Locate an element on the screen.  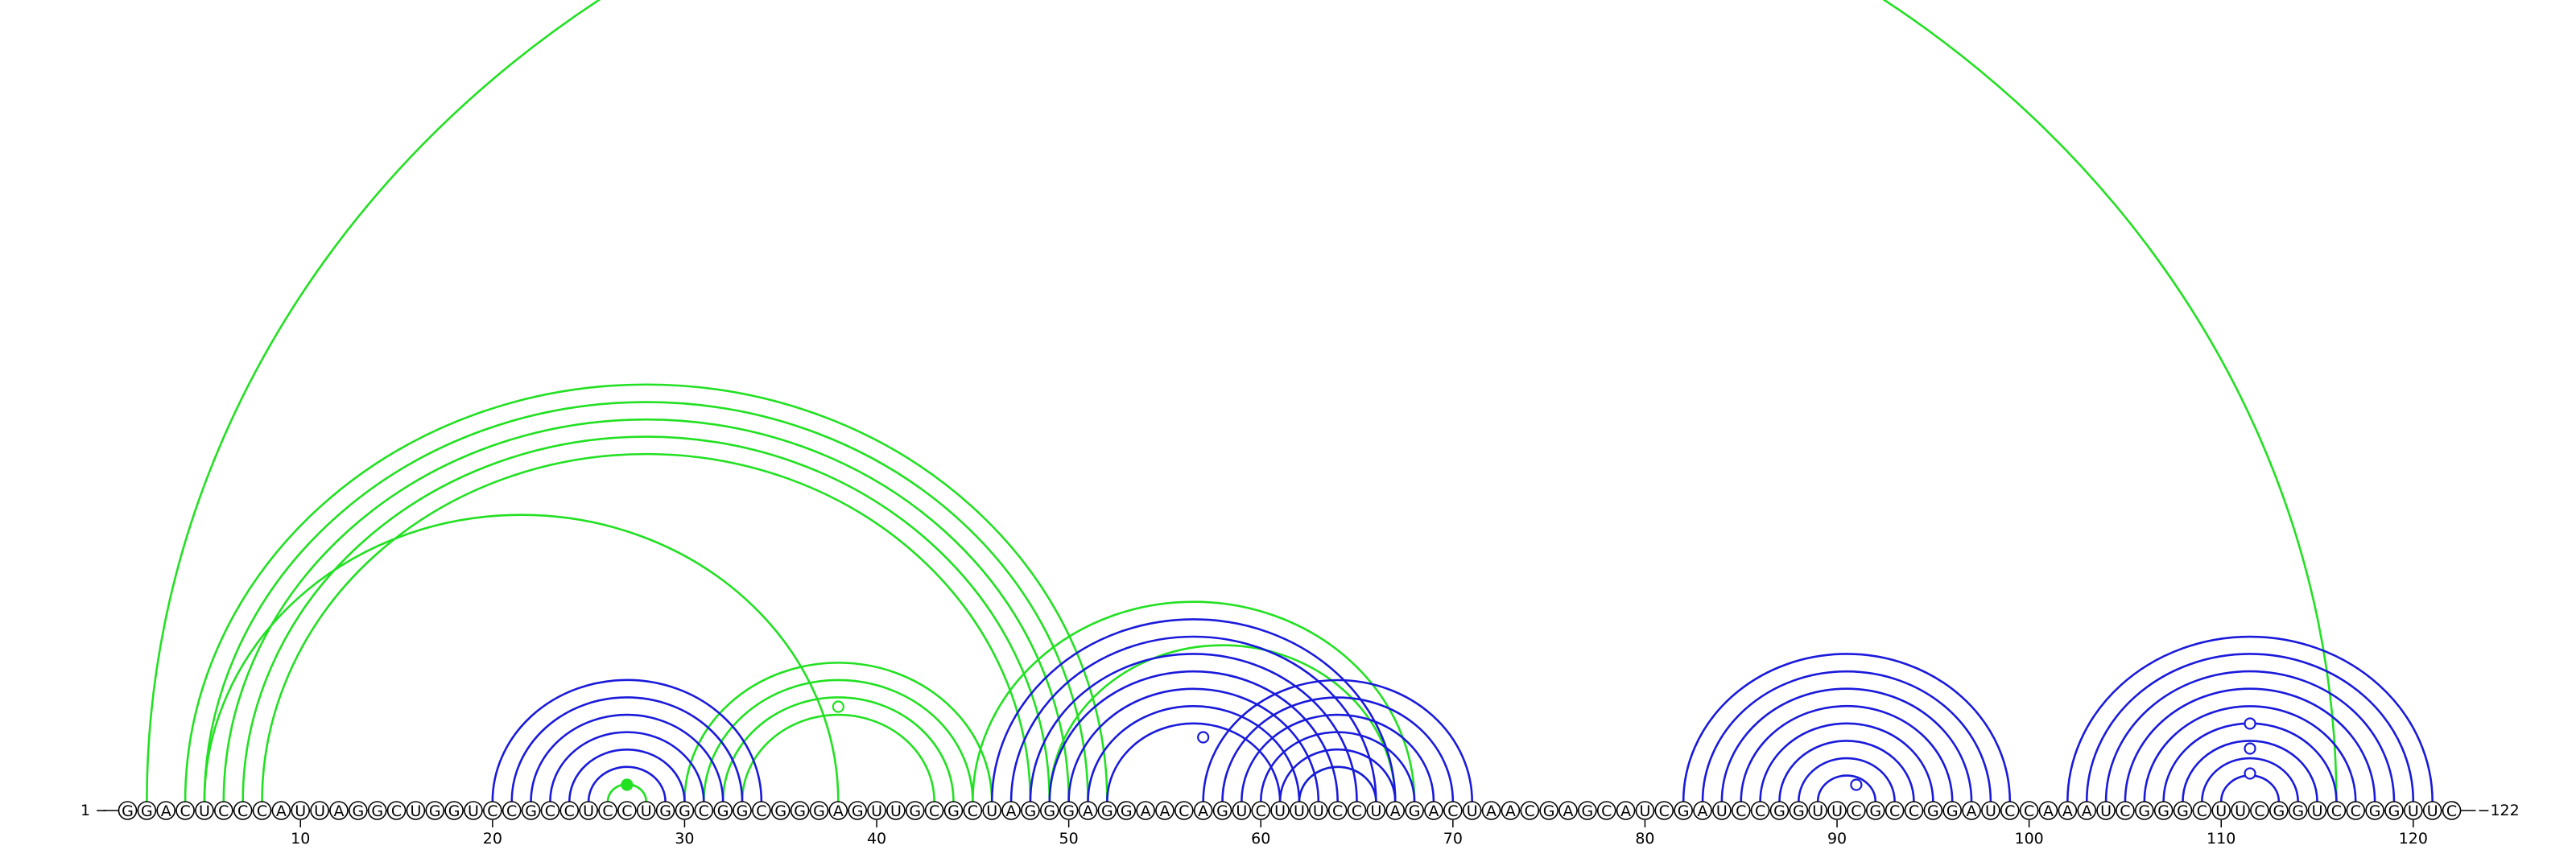
axis-tick-label: 60 is located at coordinates (1260, 839).